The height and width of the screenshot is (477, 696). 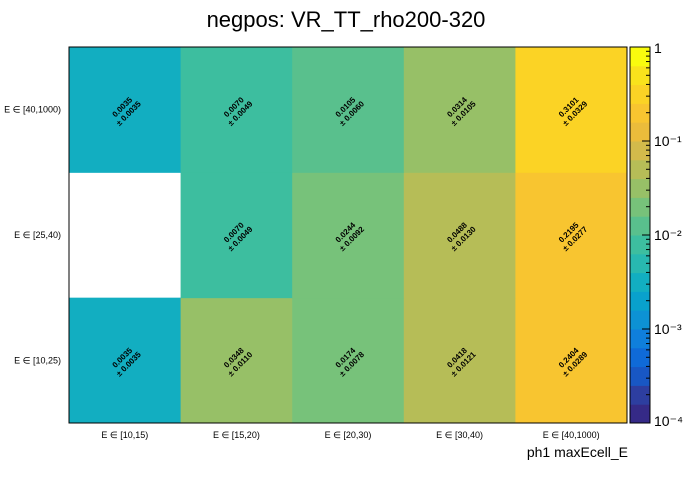 I want to click on x-tick-label: E ∈ [30,40), so click(x=459, y=435).